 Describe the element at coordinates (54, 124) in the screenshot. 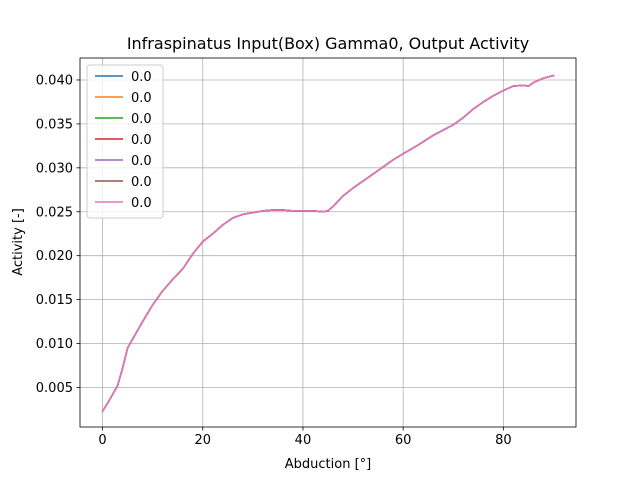

I see `y-tick-label: 0.035` at that location.